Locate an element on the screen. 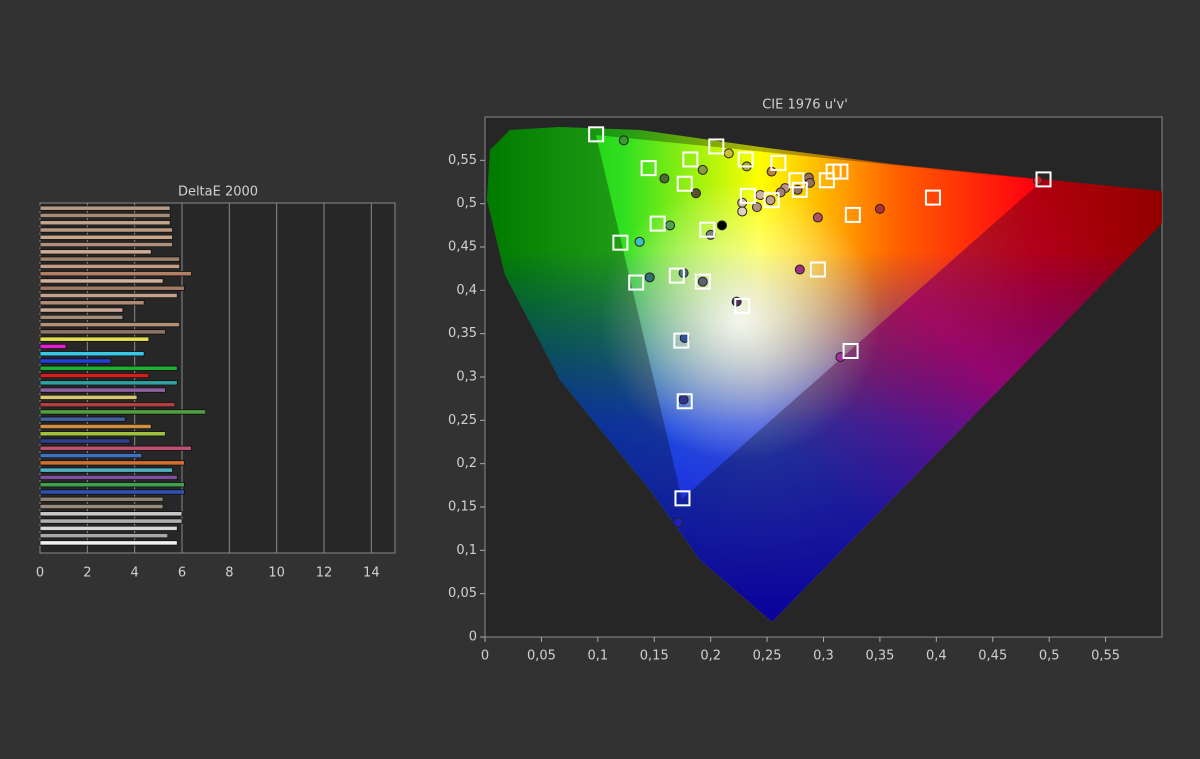  y-tick-label: 0,55 is located at coordinates (462, 160).